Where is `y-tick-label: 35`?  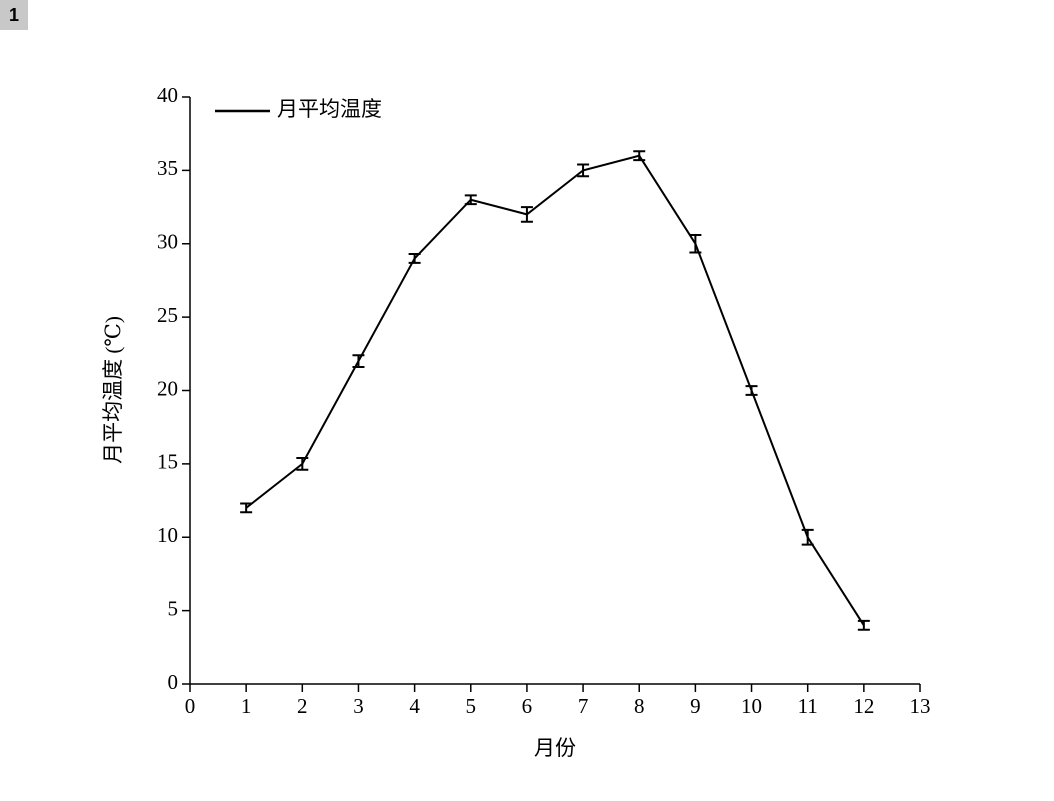 y-tick-label: 35 is located at coordinates (167, 168).